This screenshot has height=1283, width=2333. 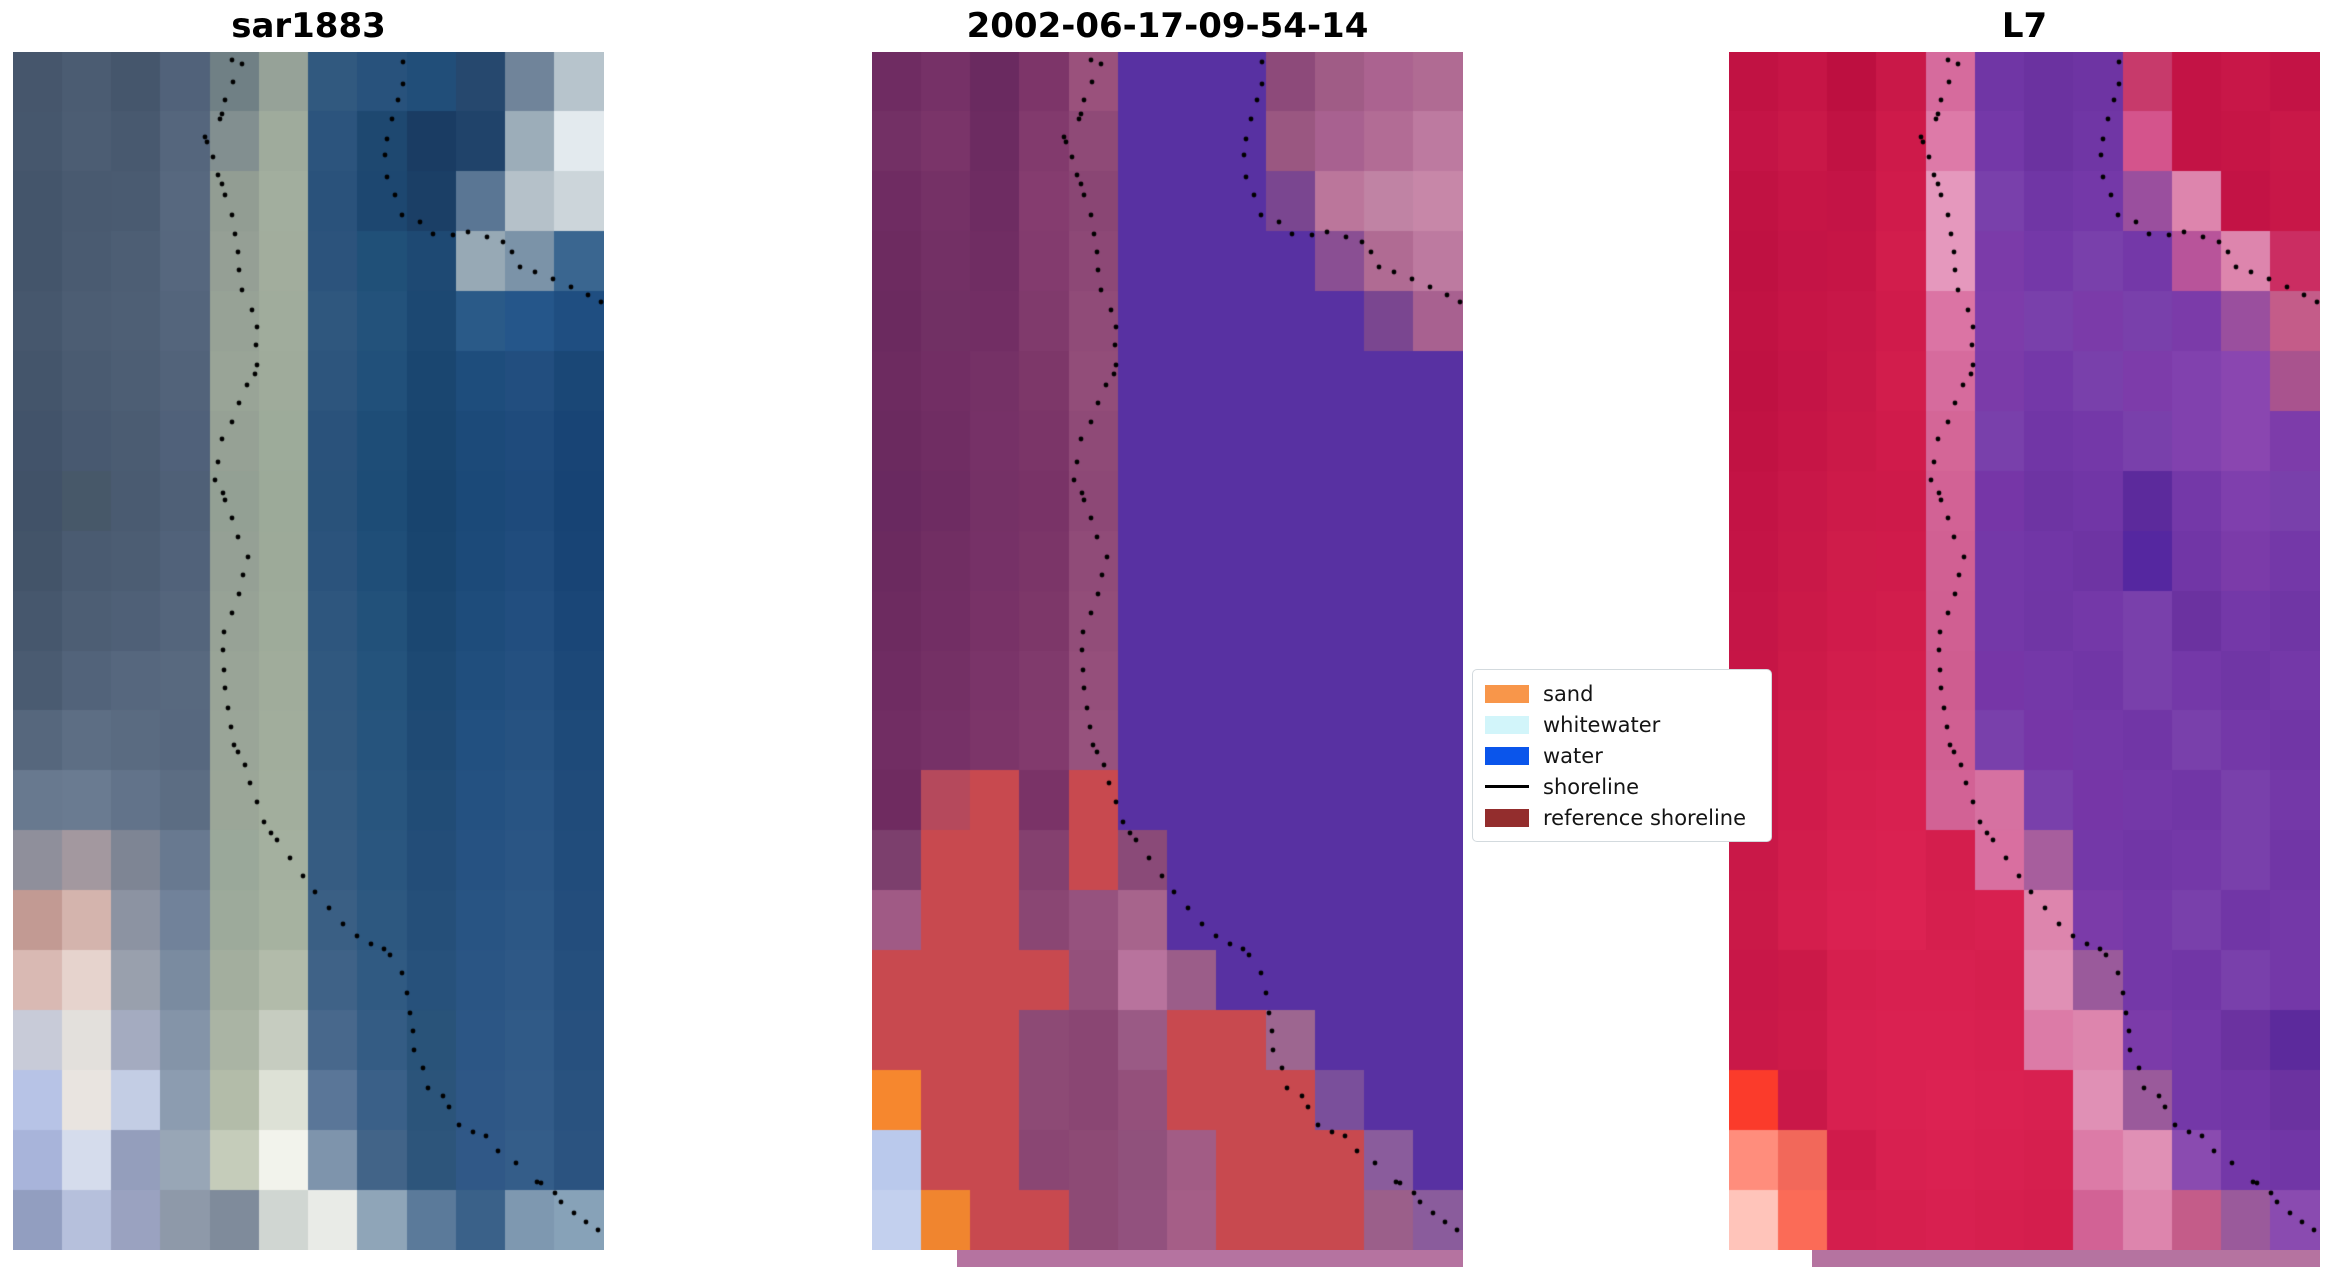 I want to click on shoreline-line-swatch, so click(x=1507, y=786).